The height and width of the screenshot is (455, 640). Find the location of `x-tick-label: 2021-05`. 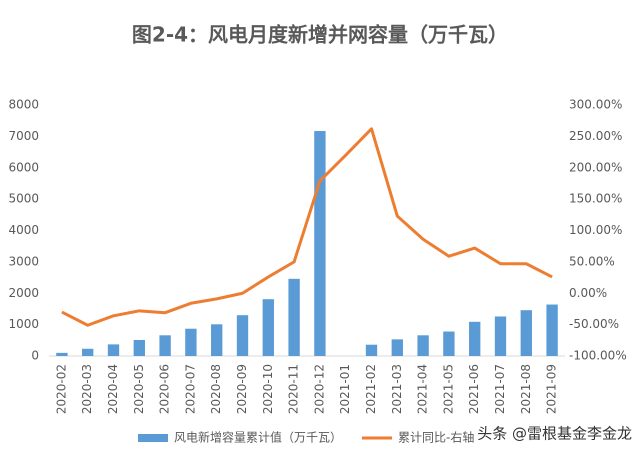

x-tick-label: 2021-05 is located at coordinates (448, 389).